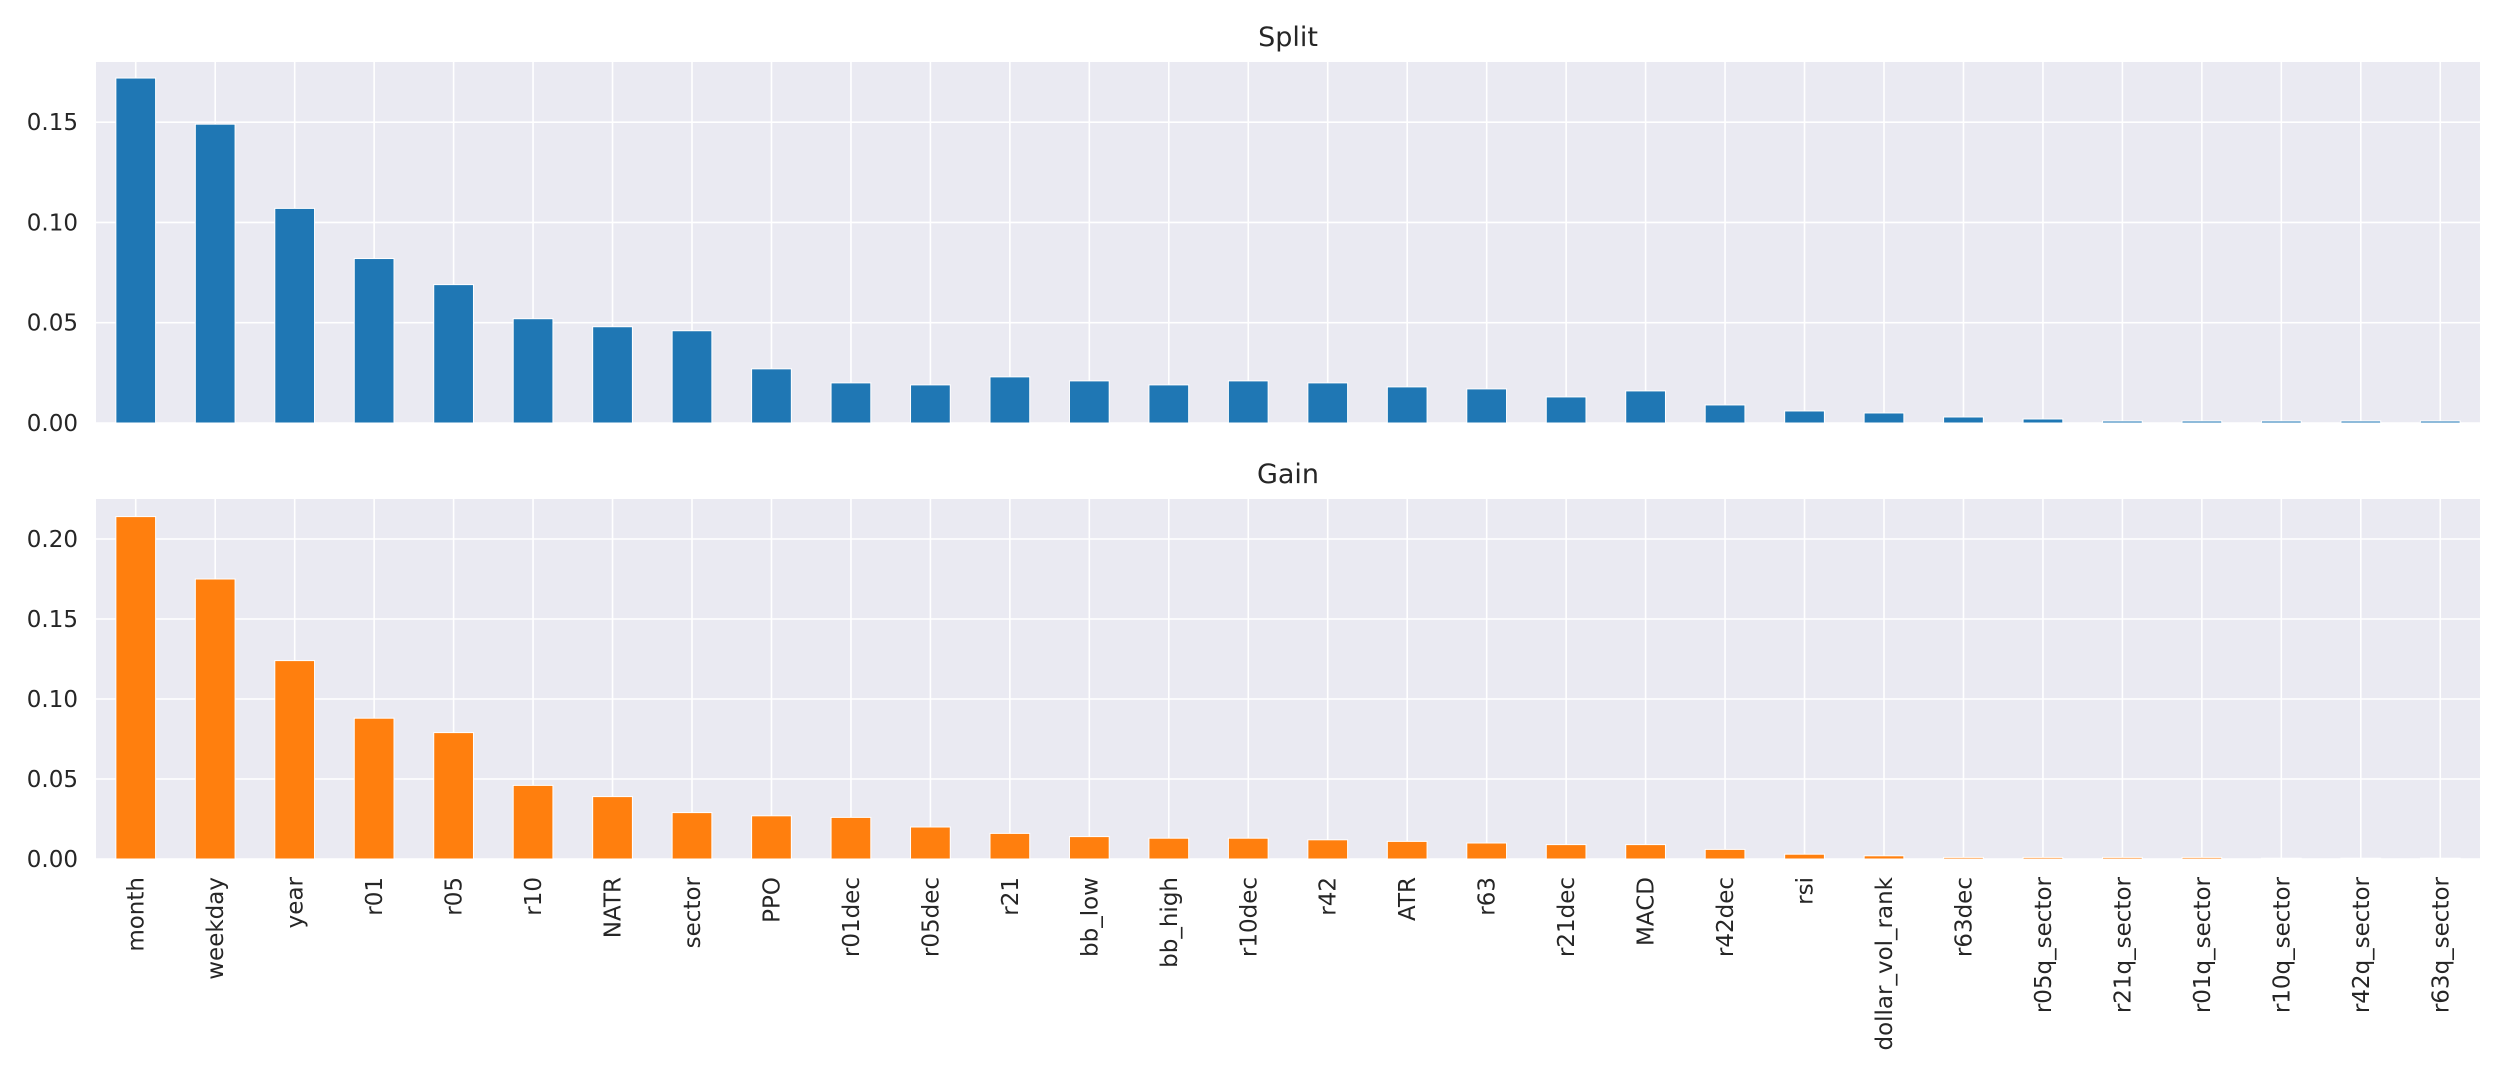  Describe the element at coordinates (1090, 917) in the screenshot. I see `gain-xtick-label: bb_low` at that location.